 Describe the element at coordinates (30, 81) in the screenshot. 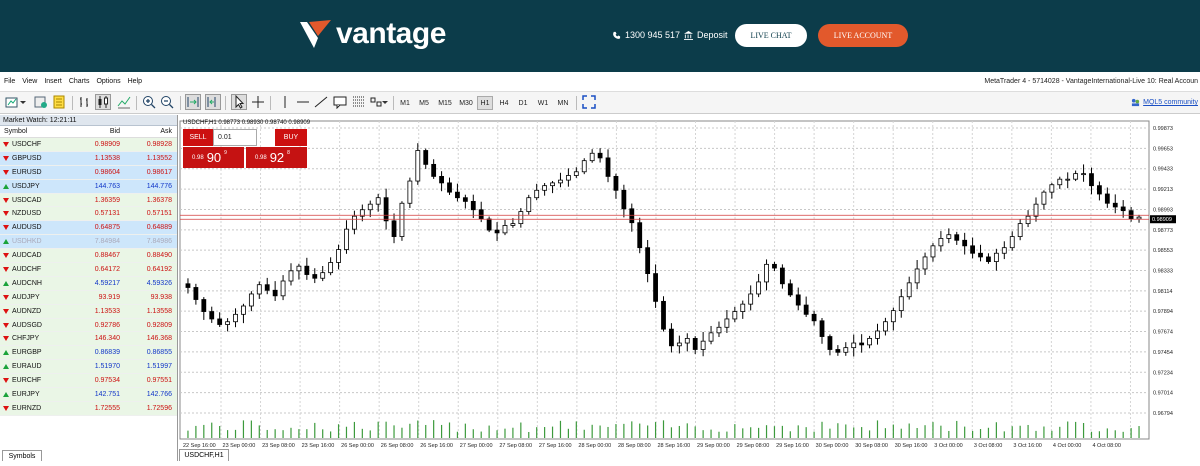

I see `menu-view: View` at that location.